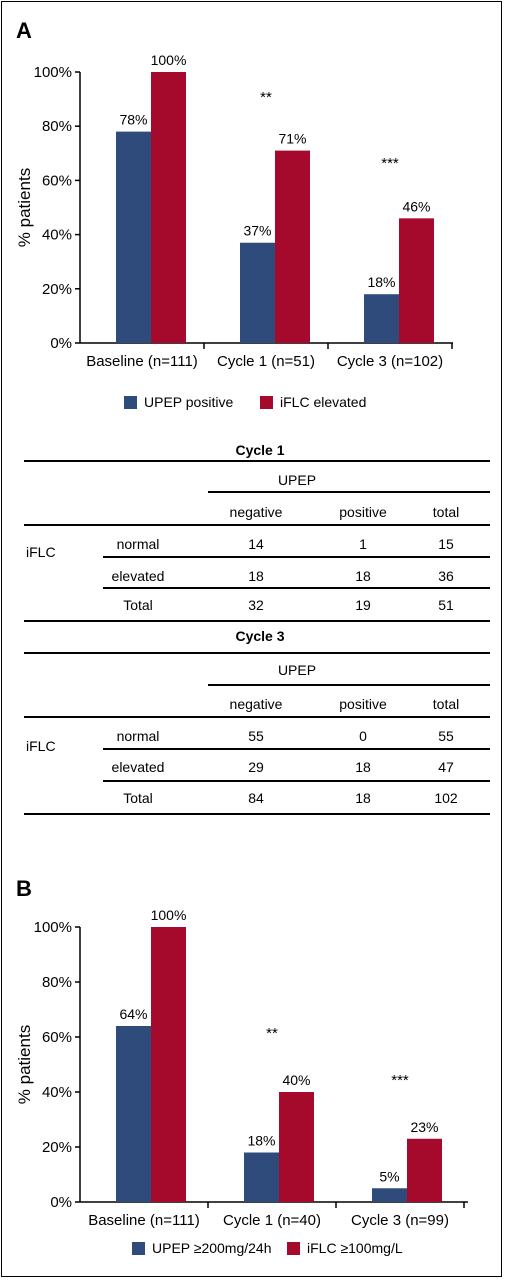 The height and width of the screenshot is (1280, 505). Describe the element at coordinates (133, 120) in the screenshot. I see `data-label: 78%` at that location.